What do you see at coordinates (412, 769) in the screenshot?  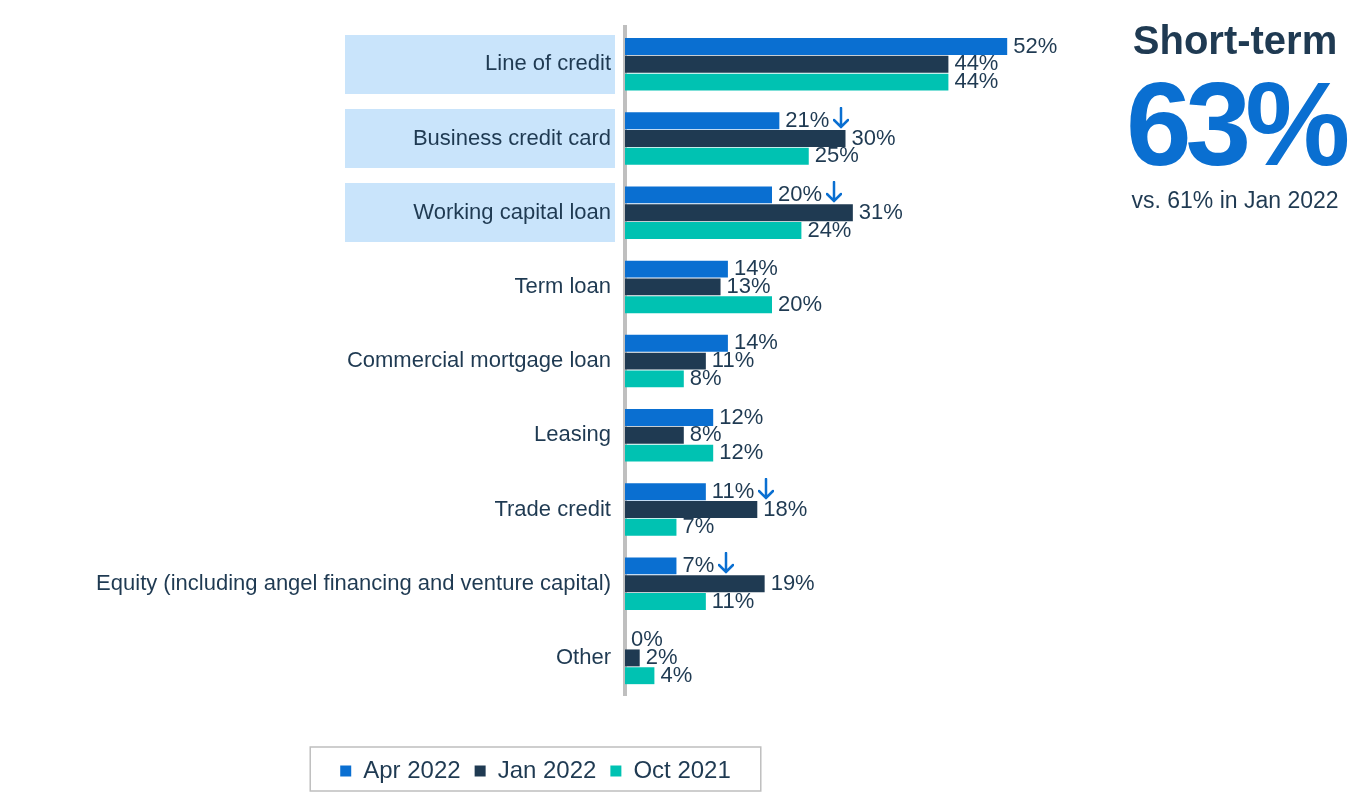 I see `legend-label: Apr 2022` at bounding box center [412, 769].